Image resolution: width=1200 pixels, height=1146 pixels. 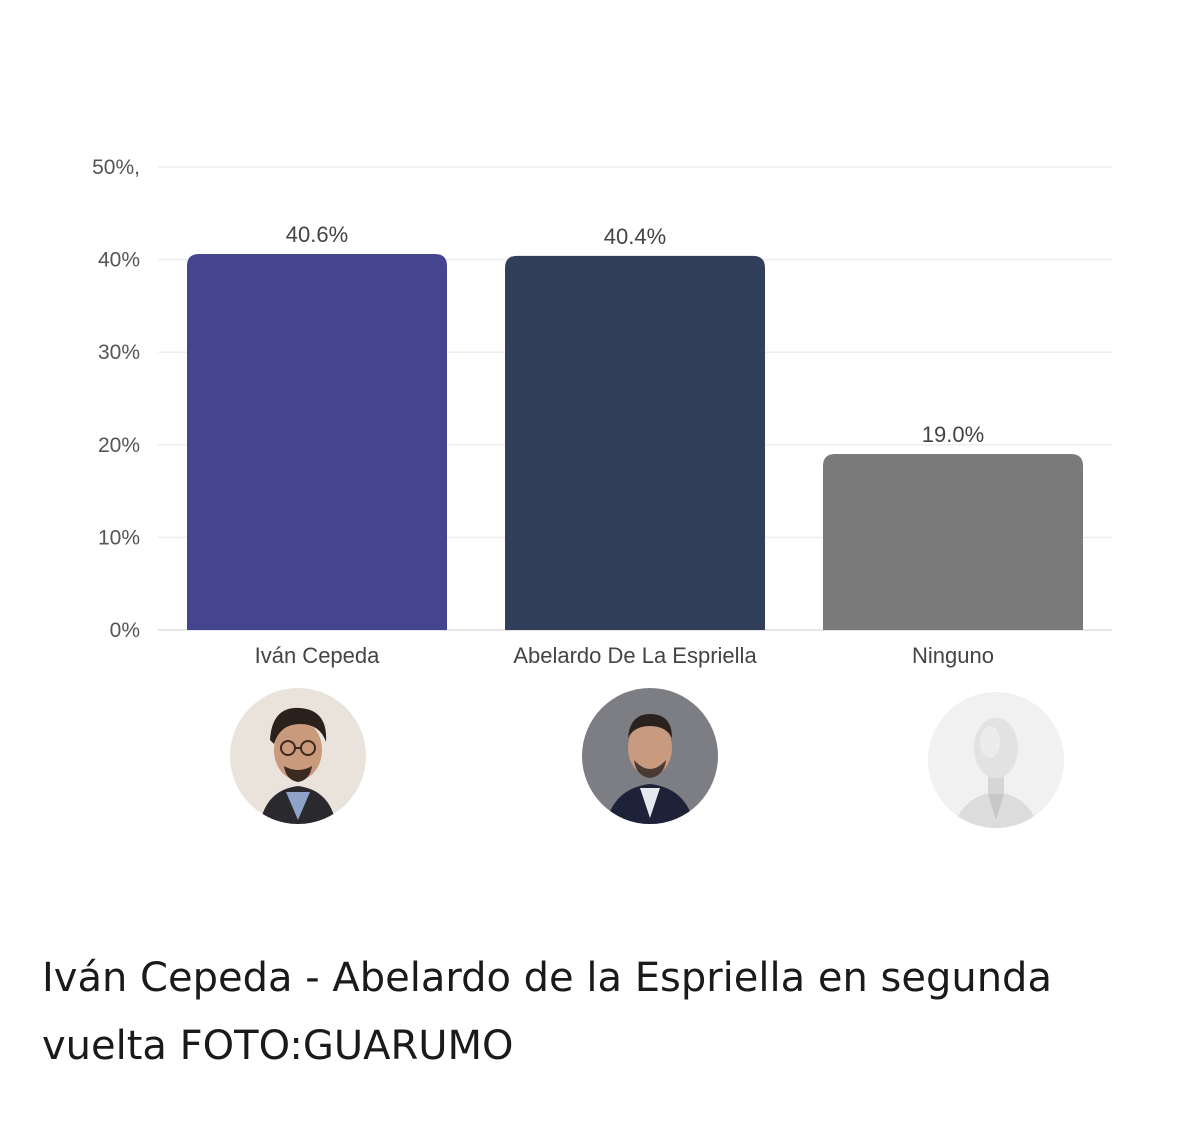 What do you see at coordinates (318, 655) in the screenshot?
I see `category-label: Iván Cepeda` at bounding box center [318, 655].